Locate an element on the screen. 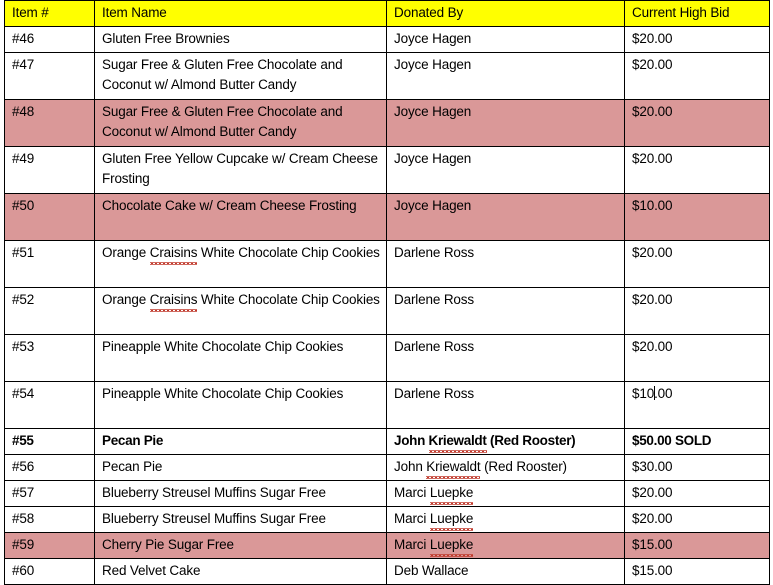 This screenshot has width=773, height=585. donor-name-text: John Kriewaldt (Red Rooster) is located at coordinates (485, 442).